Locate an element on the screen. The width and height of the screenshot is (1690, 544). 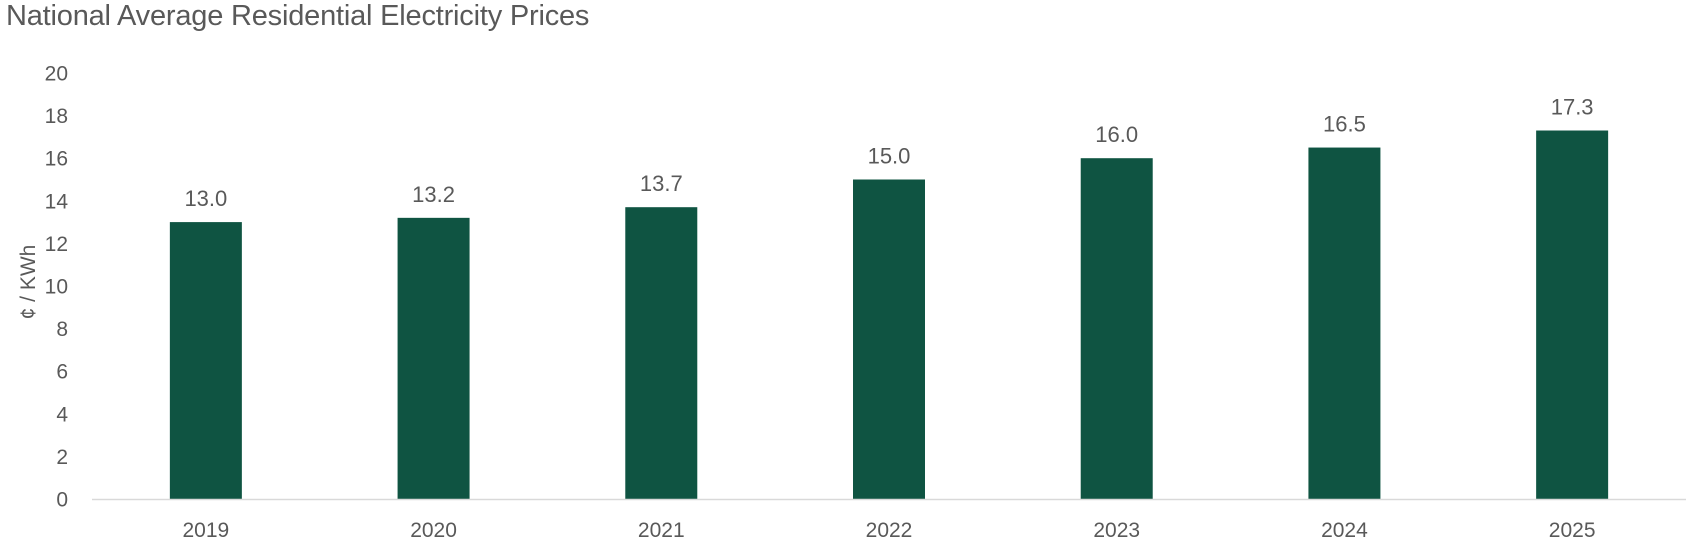
x-tick-label: 2022 is located at coordinates (889, 530).